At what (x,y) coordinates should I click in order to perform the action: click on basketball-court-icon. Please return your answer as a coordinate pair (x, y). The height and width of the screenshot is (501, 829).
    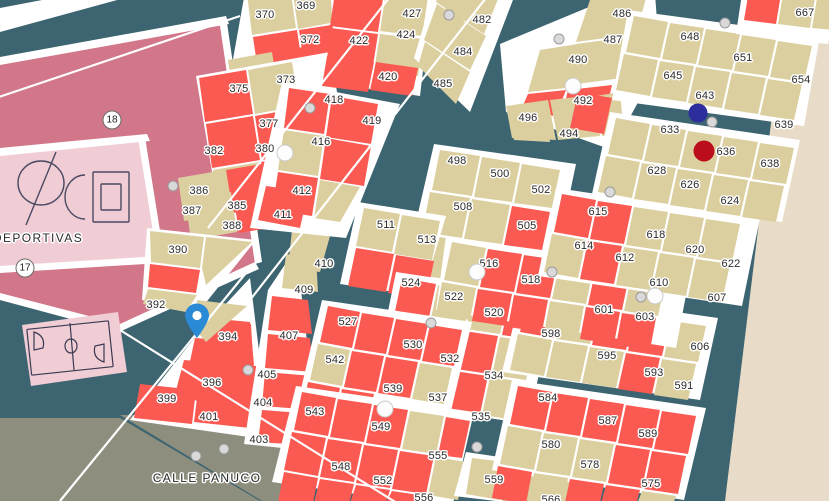
    Looking at the image, I should click on (70, 348).